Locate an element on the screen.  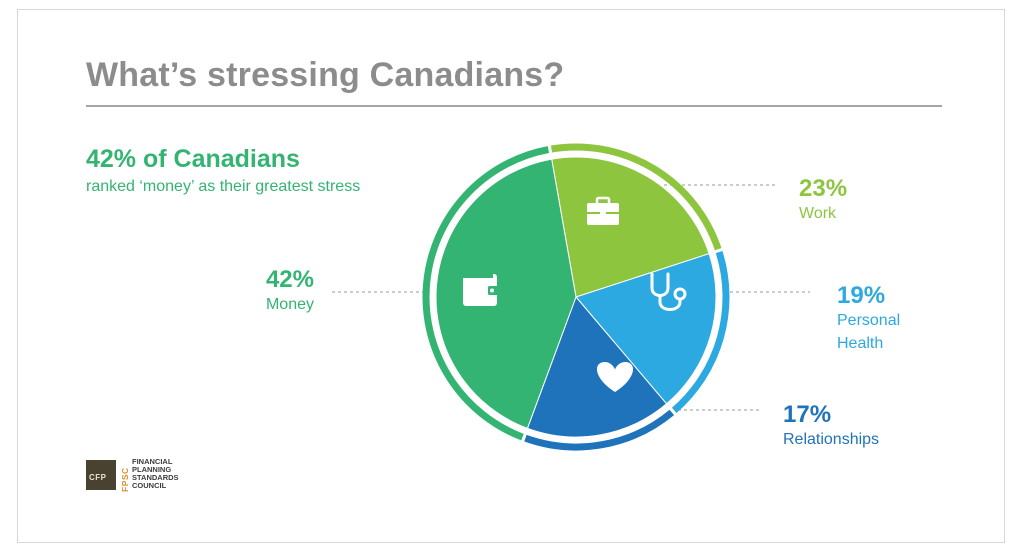
slice-value-money: 42% is located at coordinates (290, 279).